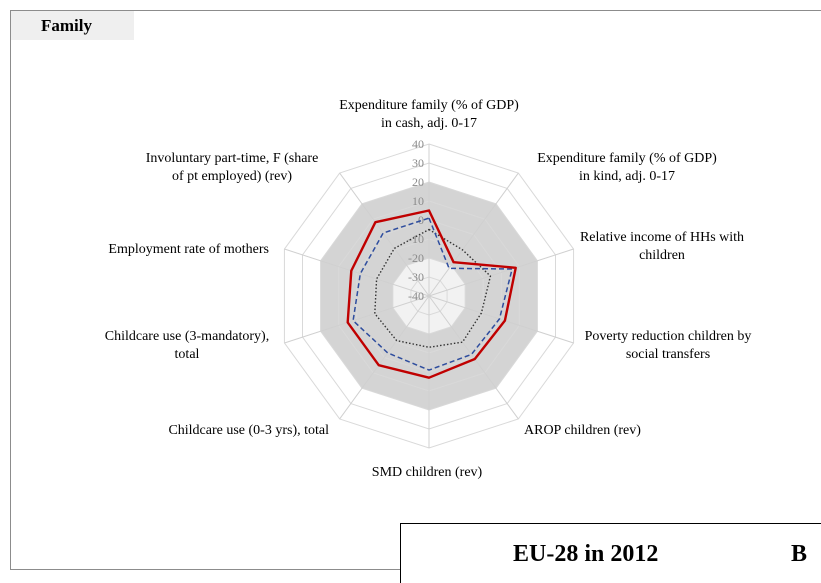 Image resolution: width=821 pixels, height=583 pixels. Describe the element at coordinates (418, 201) in the screenshot. I see `tick-label: 10` at that location.